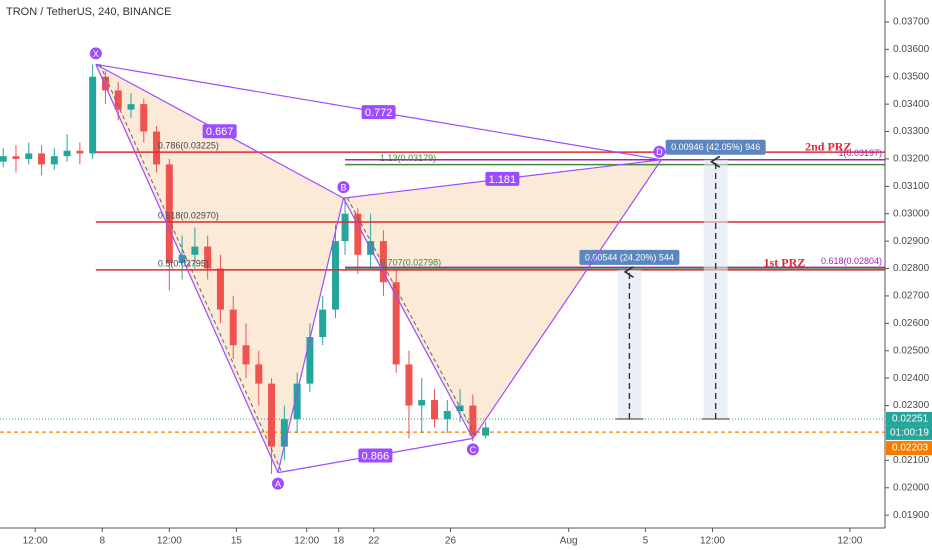 The height and width of the screenshot is (550, 932). I want to click on point-label: B, so click(343, 187).